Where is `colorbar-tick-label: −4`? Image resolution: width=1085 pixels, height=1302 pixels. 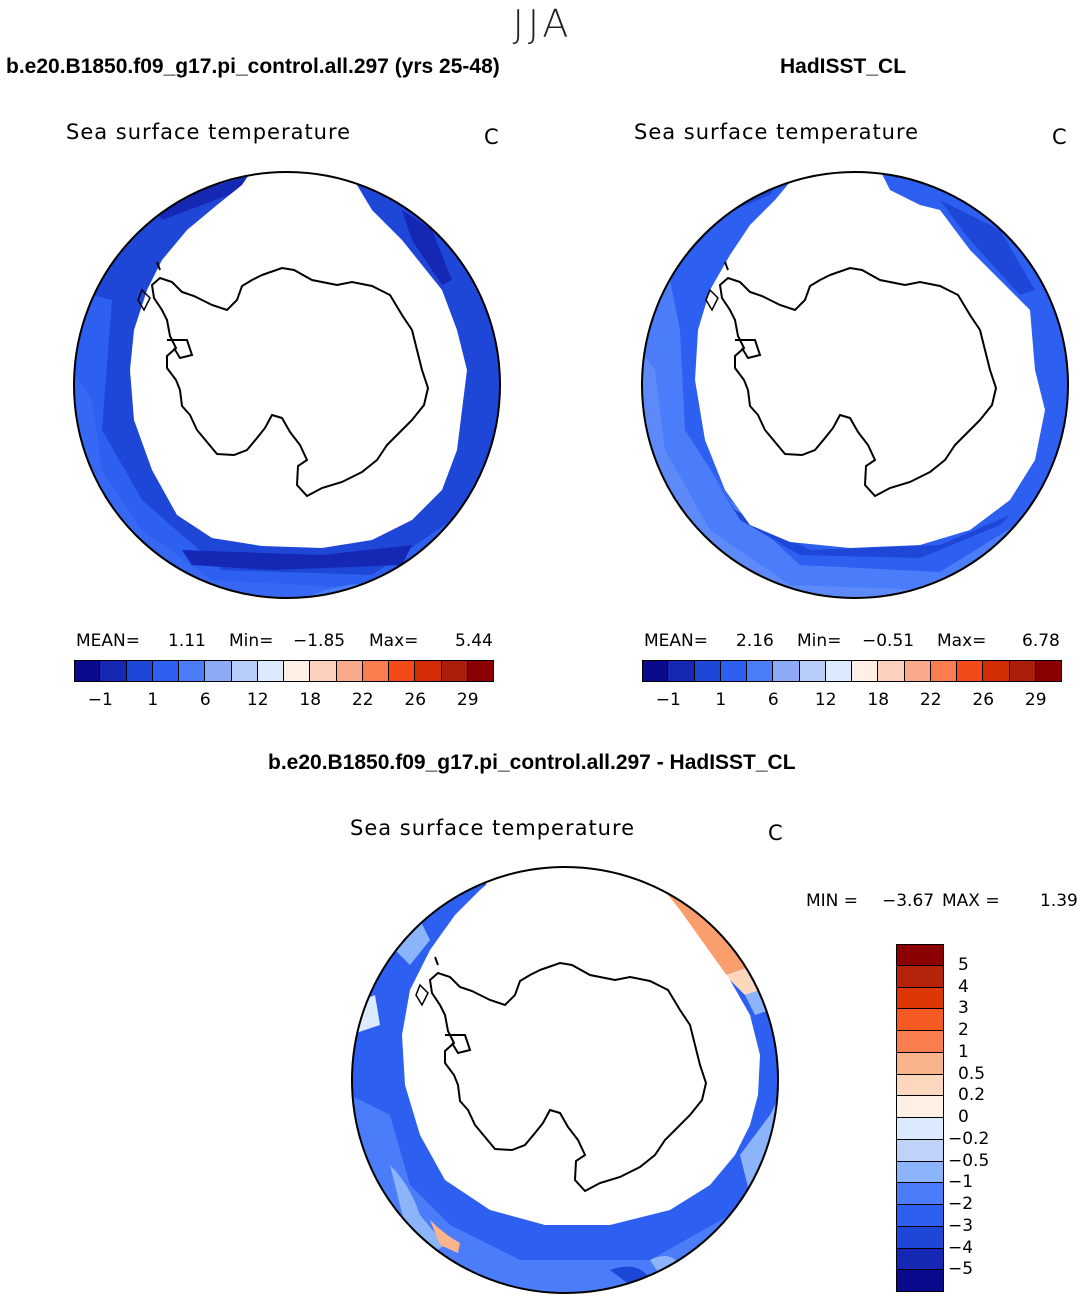
colorbar-tick-label: −4 is located at coordinates (961, 1247).